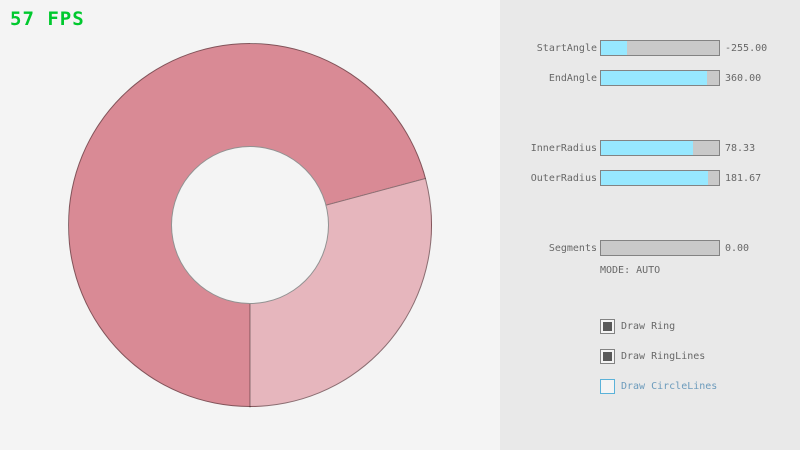 The image size is (800, 450). Describe the element at coordinates (648, 326) in the screenshot. I see `draw-ring-checkbox-label: Draw Ring` at that location.